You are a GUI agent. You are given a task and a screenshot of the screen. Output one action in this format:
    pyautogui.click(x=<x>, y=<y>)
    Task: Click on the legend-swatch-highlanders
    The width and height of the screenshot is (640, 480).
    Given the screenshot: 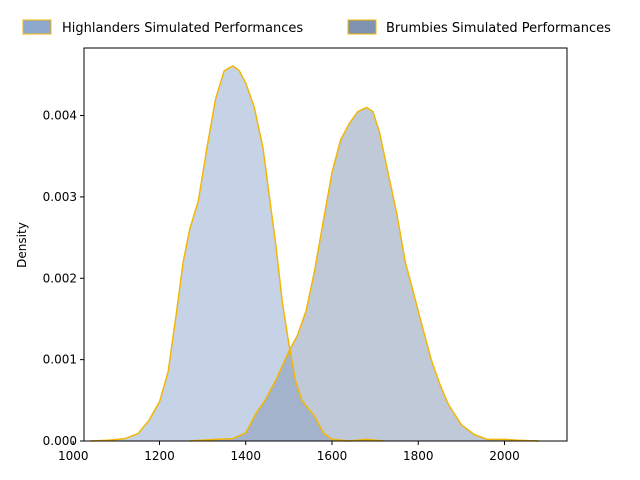 What is the action you would take?
    pyautogui.click(x=37, y=27)
    